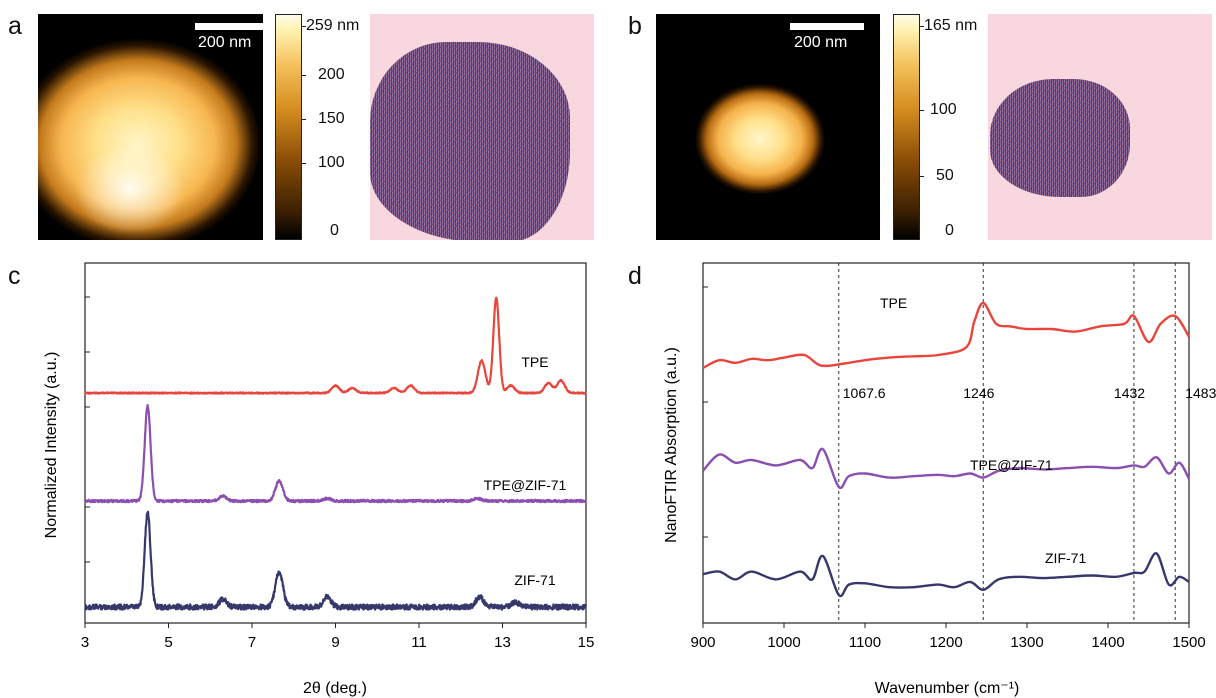 This screenshot has width=1216, height=698. I want to click on colorbar-b, so click(906, 127).